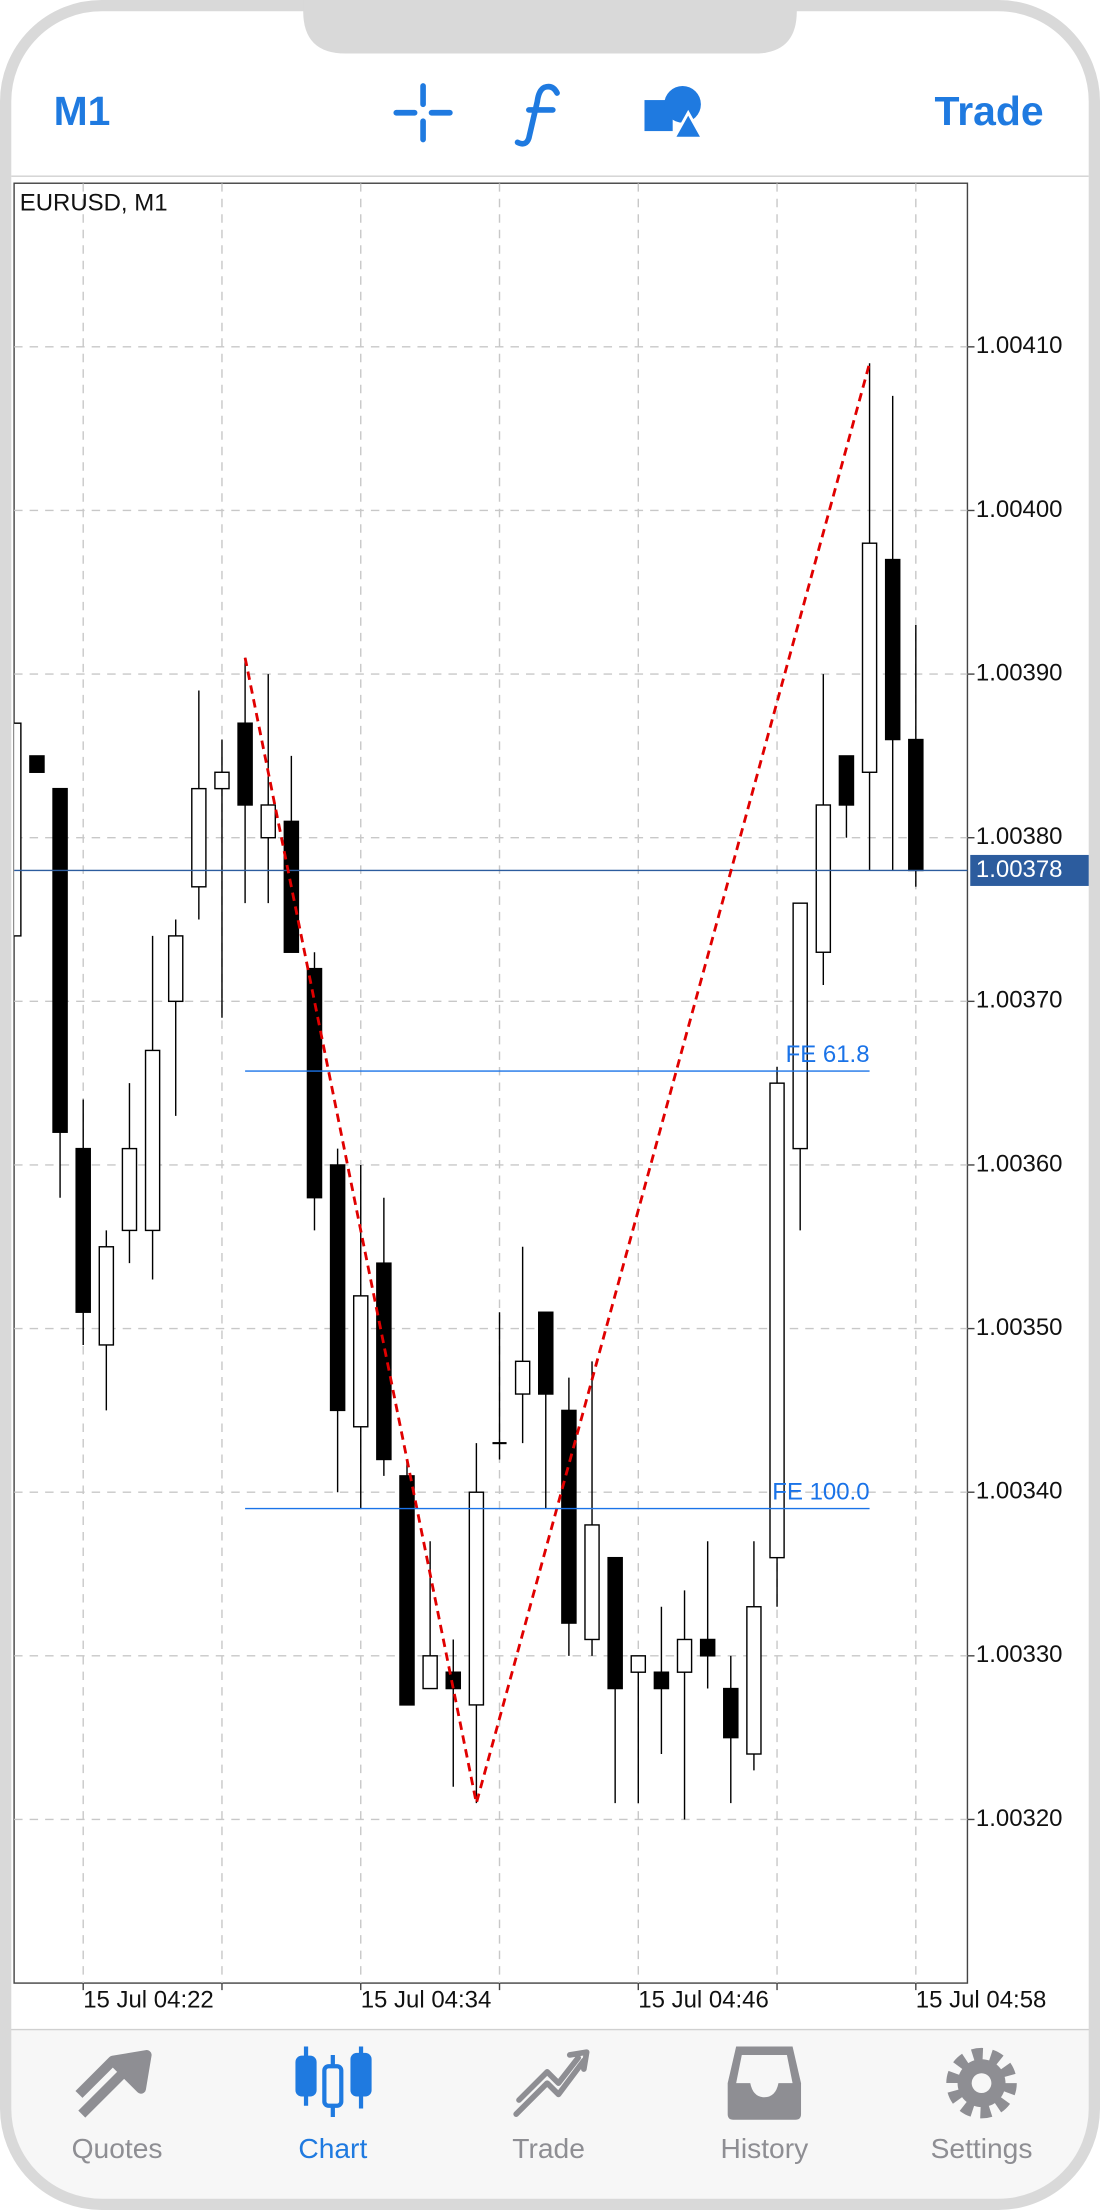  What do you see at coordinates (1019, 1327) in the screenshot?
I see `y-tick-label: 1.00350` at bounding box center [1019, 1327].